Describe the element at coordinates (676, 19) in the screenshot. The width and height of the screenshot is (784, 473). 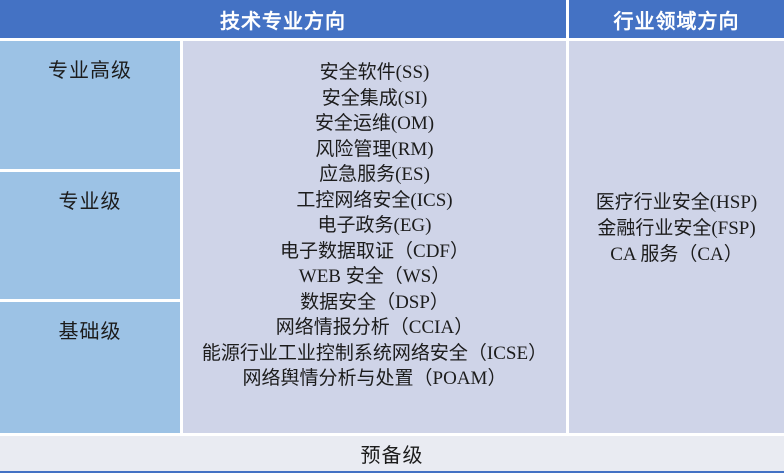
I see `header-industry-direction: 行业领域方向` at that location.